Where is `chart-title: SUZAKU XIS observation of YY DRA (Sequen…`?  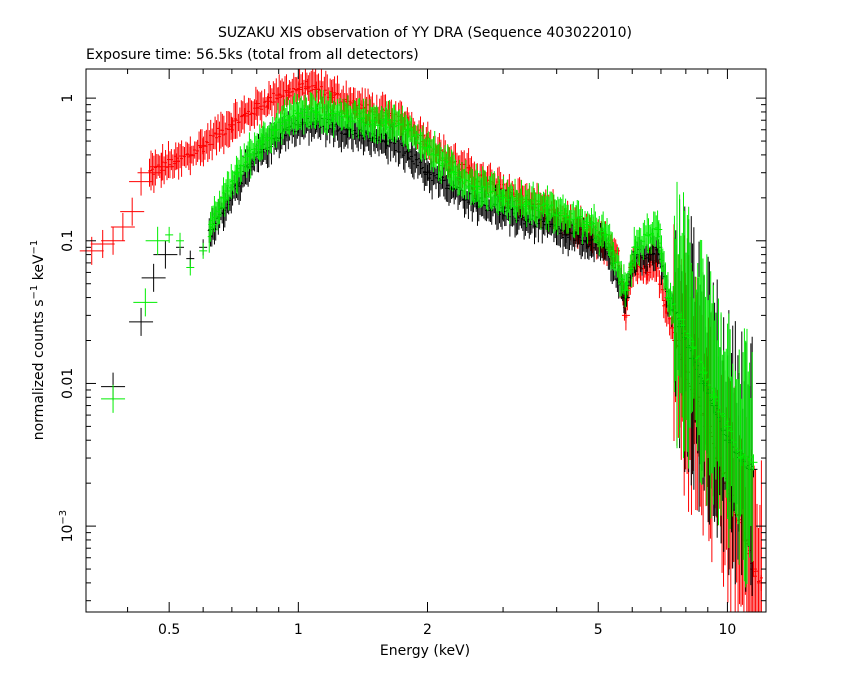
chart-title: SUZAKU XIS observation of YY DRA (Sequen… is located at coordinates (425, 33).